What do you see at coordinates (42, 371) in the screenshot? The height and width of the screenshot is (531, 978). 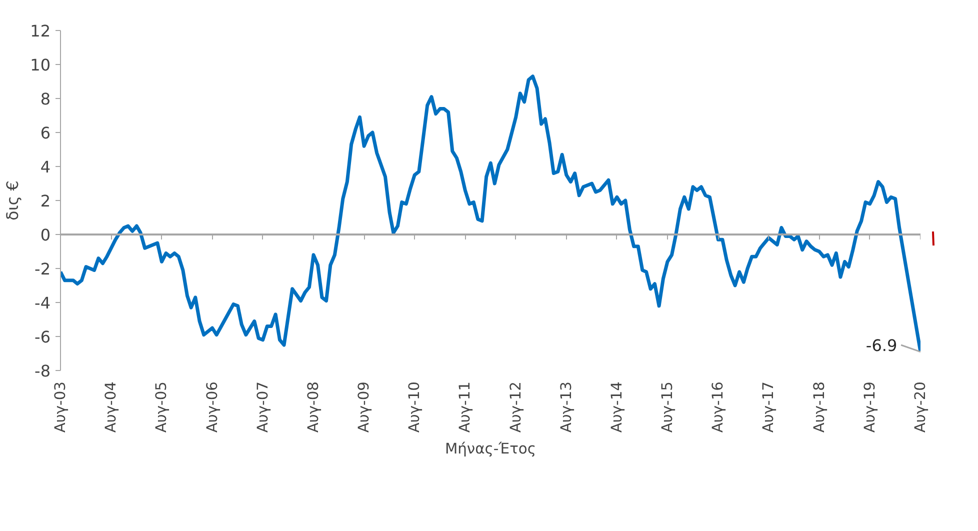 I see `y-tick-label: -8` at bounding box center [42, 371].